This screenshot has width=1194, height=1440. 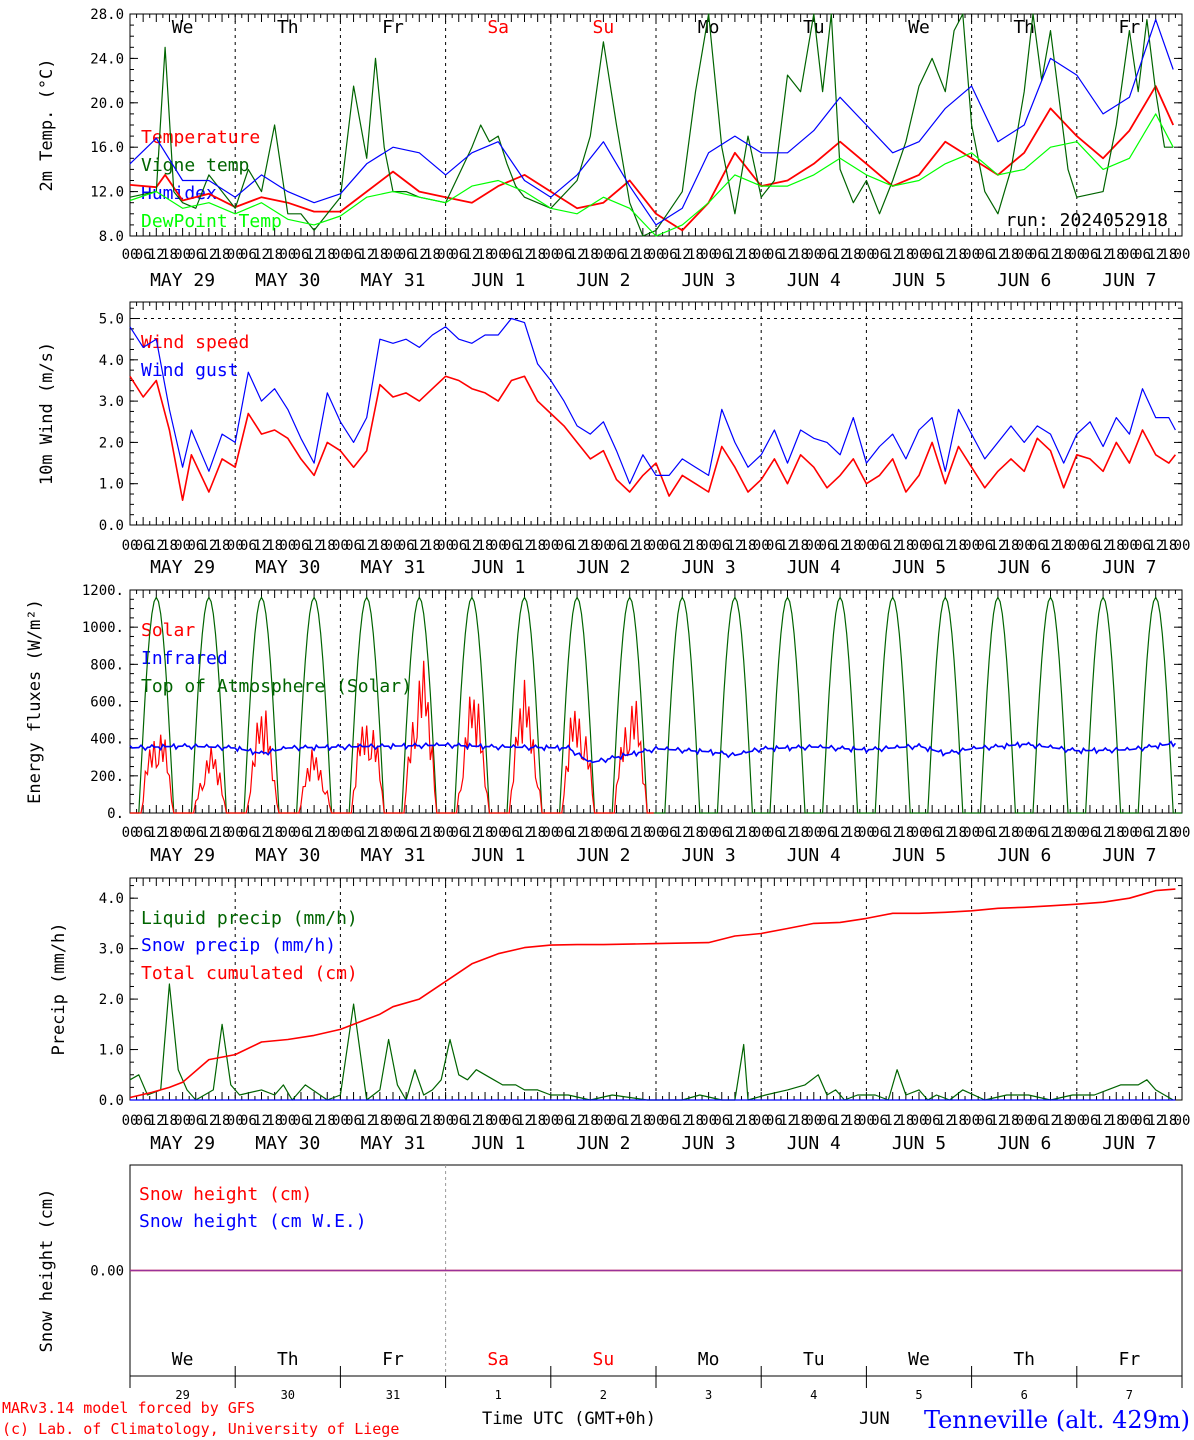 What do you see at coordinates (814, 27) in the screenshot?
I see `weekday-label: Tu` at bounding box center [814, 27].